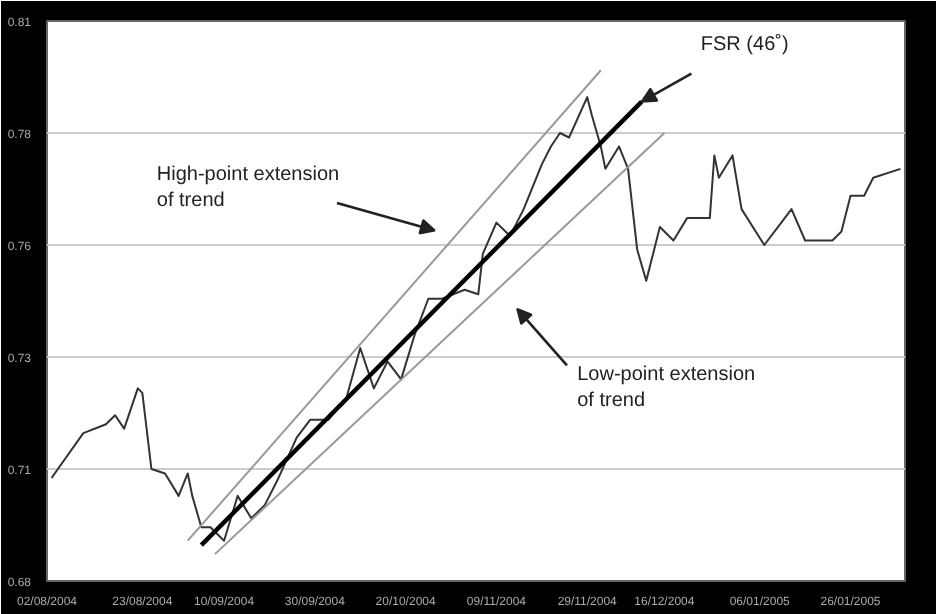  I want to click on annotation: Low-point extension of trend, so click(666, 388).